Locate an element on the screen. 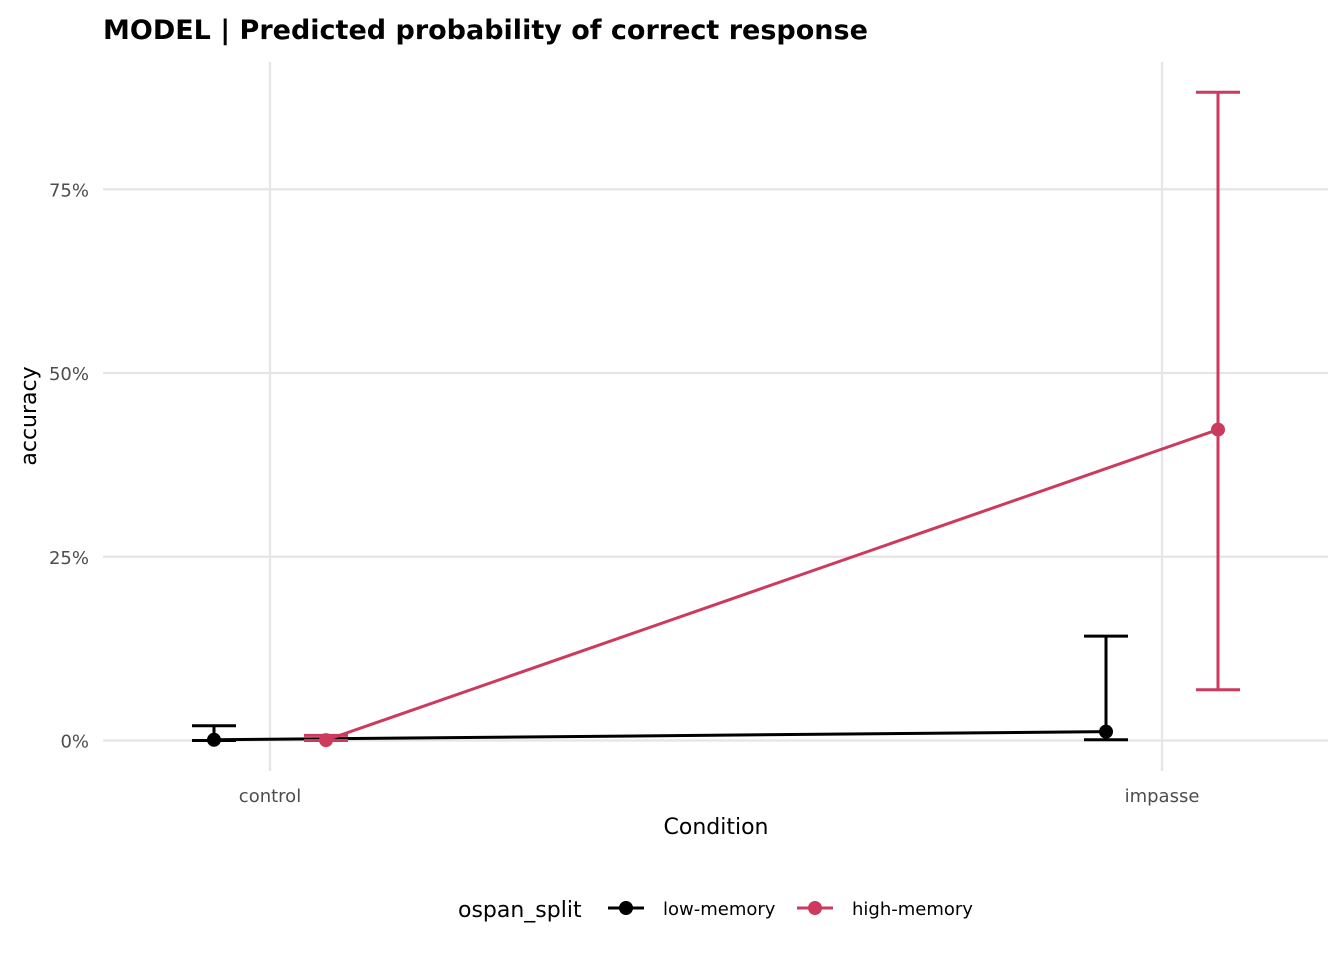 The image size is (1344, 960). data-point-low-memory-control is located at coordinates (214, 739).